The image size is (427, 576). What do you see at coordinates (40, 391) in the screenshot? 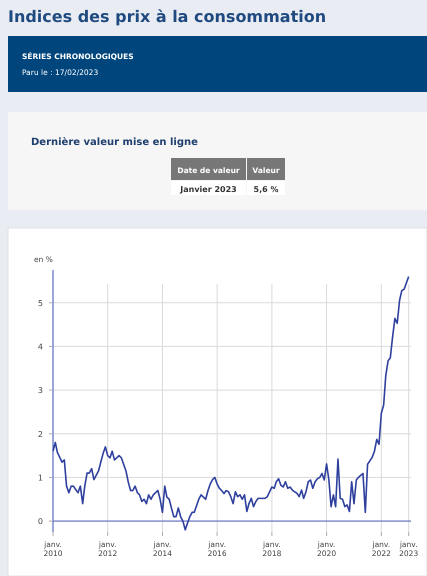
I see `y-tick-label: 3` at bounding box center [40, 391].